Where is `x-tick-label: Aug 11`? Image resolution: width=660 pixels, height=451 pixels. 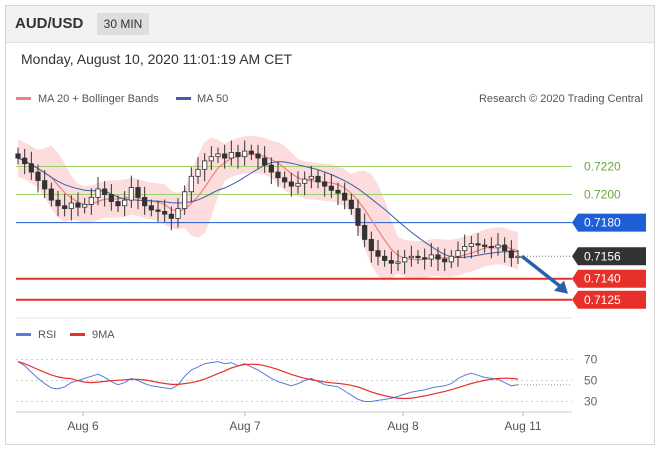 x-tick-label: Aug 11 is located at coordinates (522, 426).